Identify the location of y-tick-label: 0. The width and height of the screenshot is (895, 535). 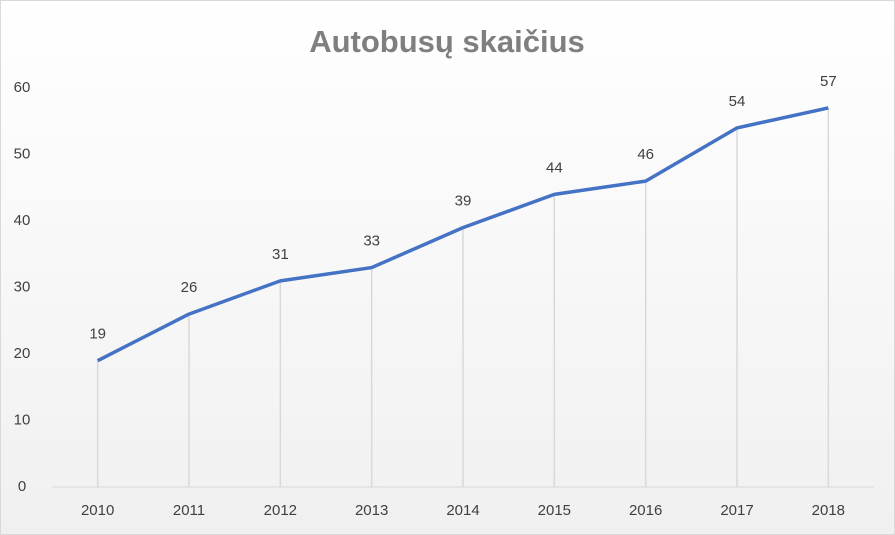
(22, 486).